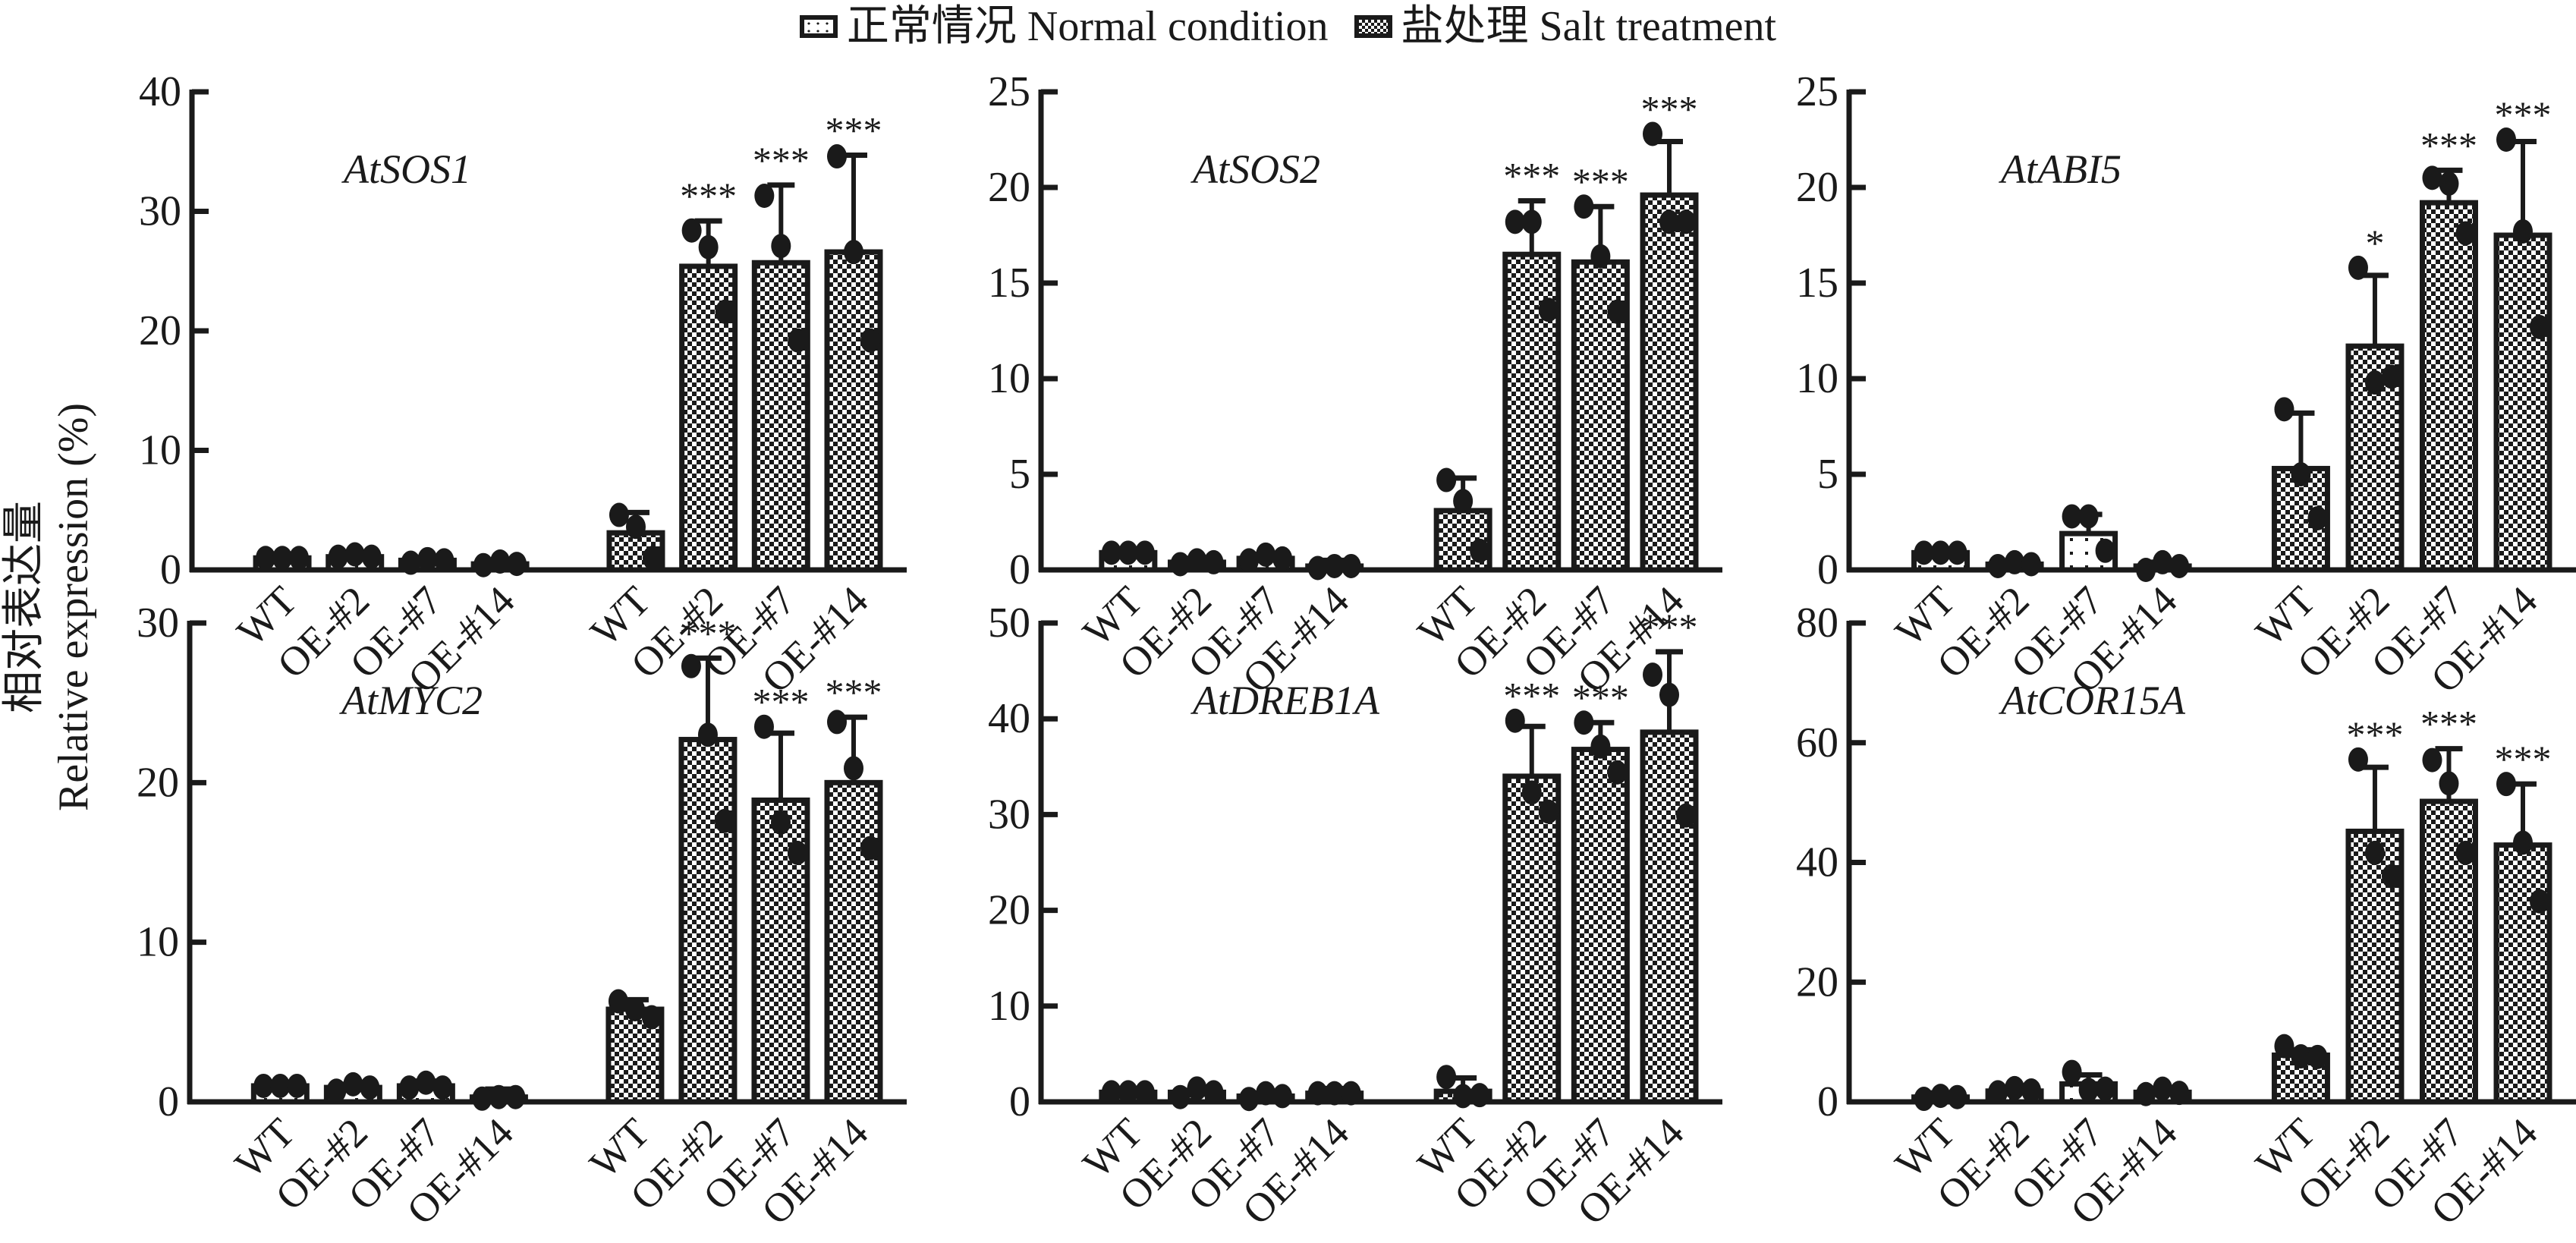 This screenshot has height=1243, width=2576. I want to click on gene-label: AtSOS1, so click(406, 169).